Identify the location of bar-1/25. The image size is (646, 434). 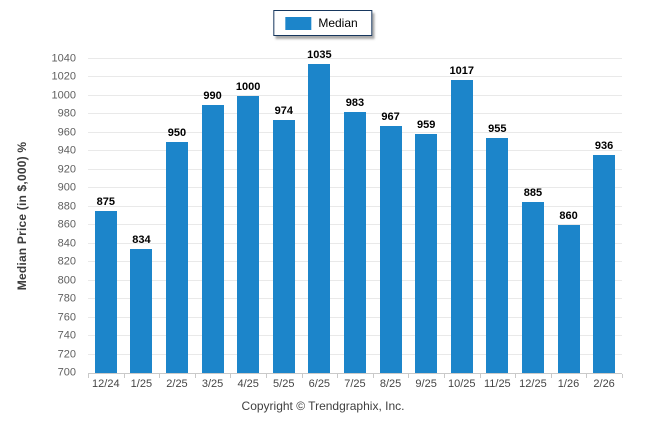
(141, 311).